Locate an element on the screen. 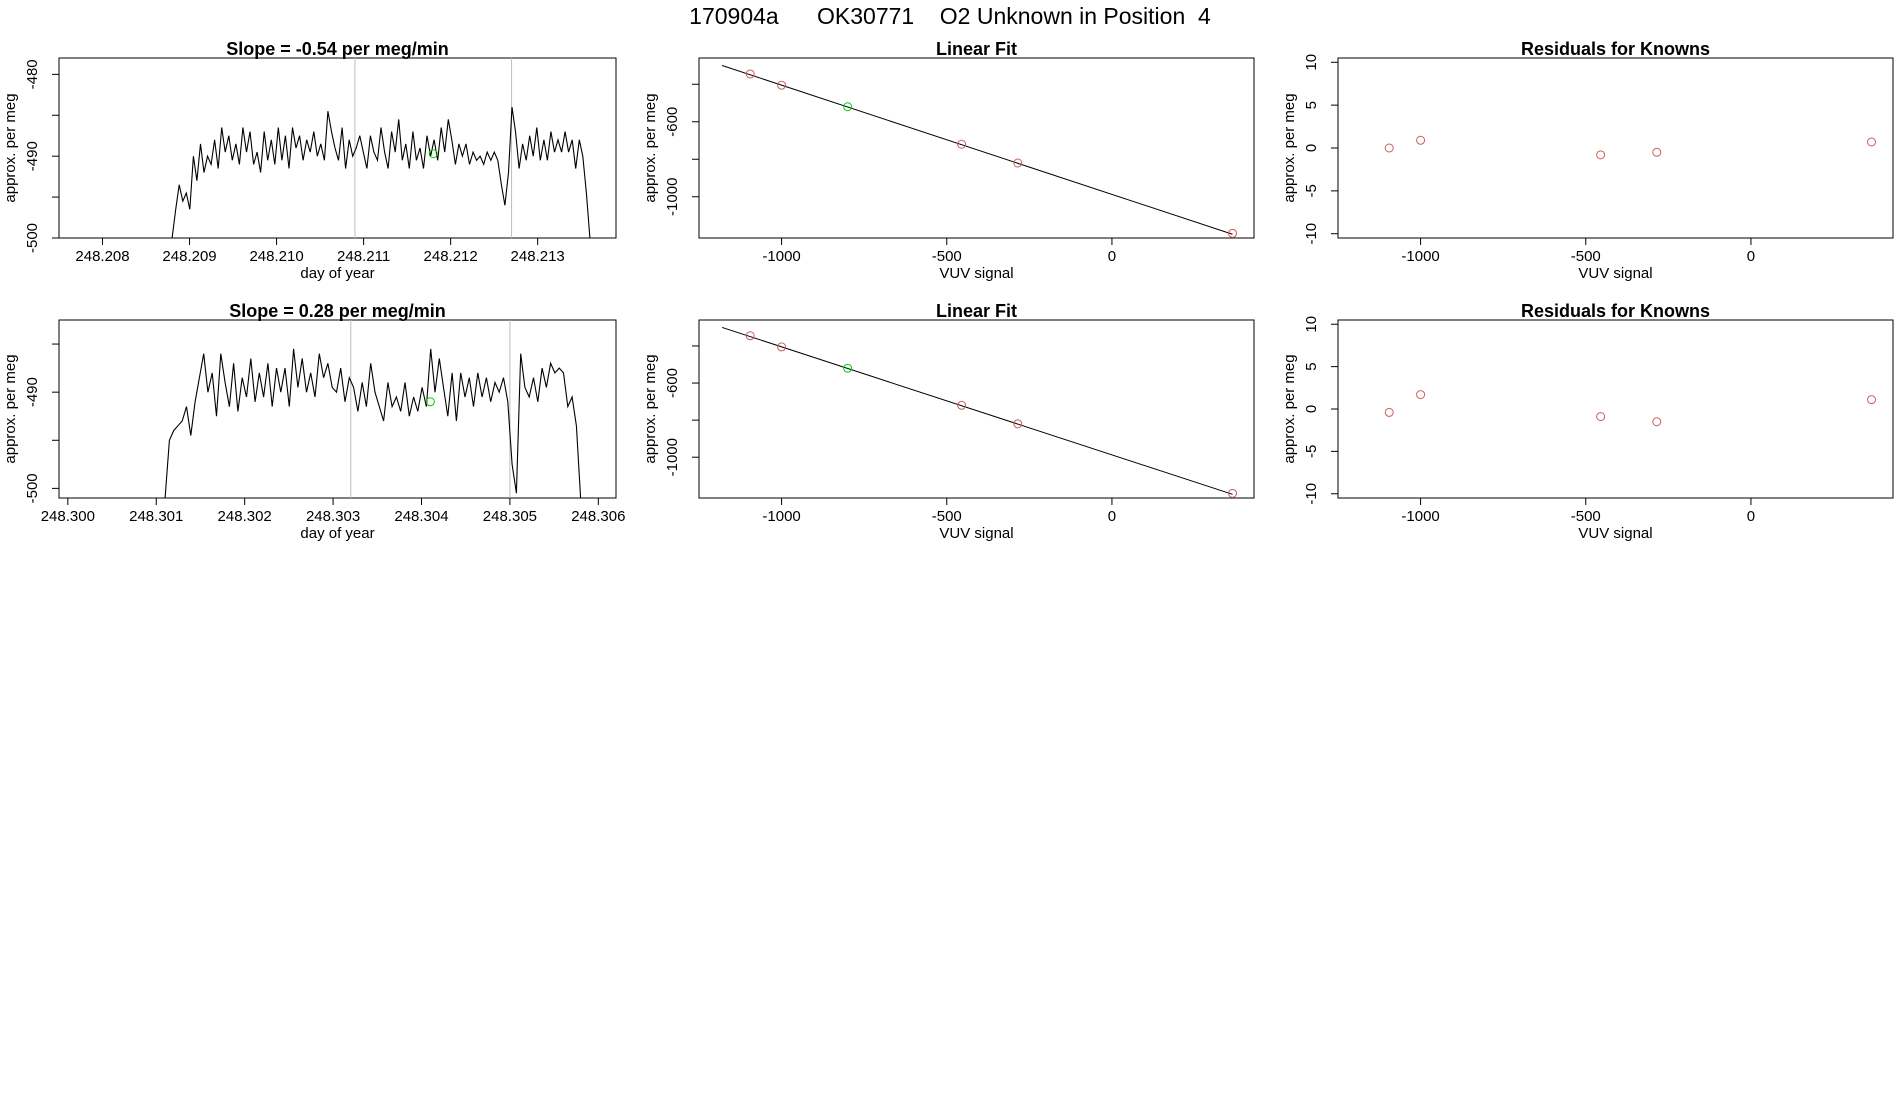 This screenshot has width=1900, height=1100. row1-linear-fit-xtick-label: -1000 is located at coordinates (781, 256).